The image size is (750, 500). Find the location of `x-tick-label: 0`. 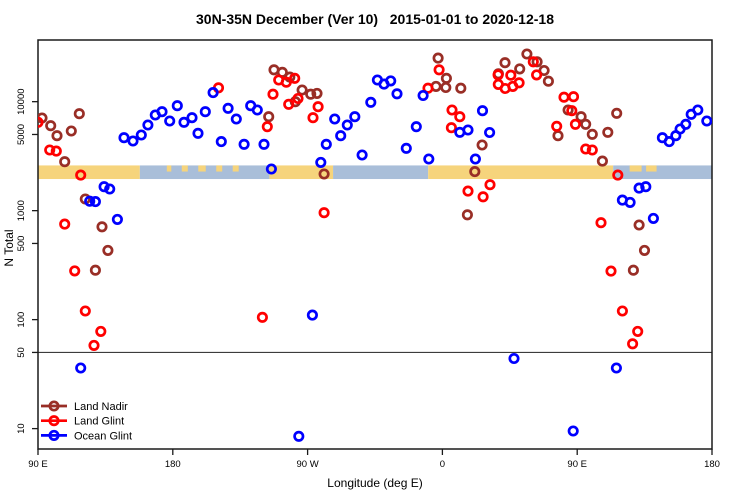

x-tick-label: 0 is located at coordinates (442, 464).